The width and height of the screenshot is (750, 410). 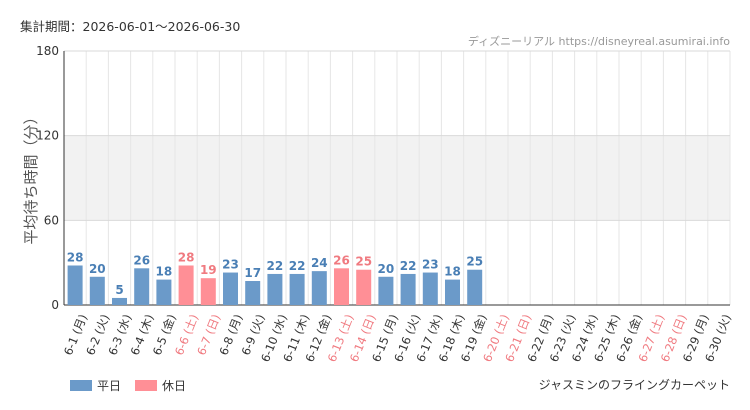 I want to click on y-tick-label: 60, so click(x=51, y=220).